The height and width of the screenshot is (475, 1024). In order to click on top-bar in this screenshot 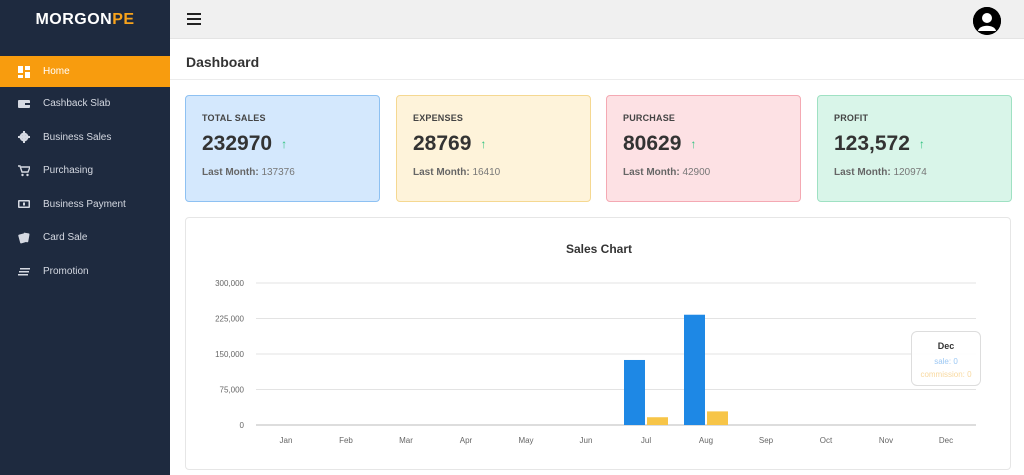, I will do `click(597, 19)`.